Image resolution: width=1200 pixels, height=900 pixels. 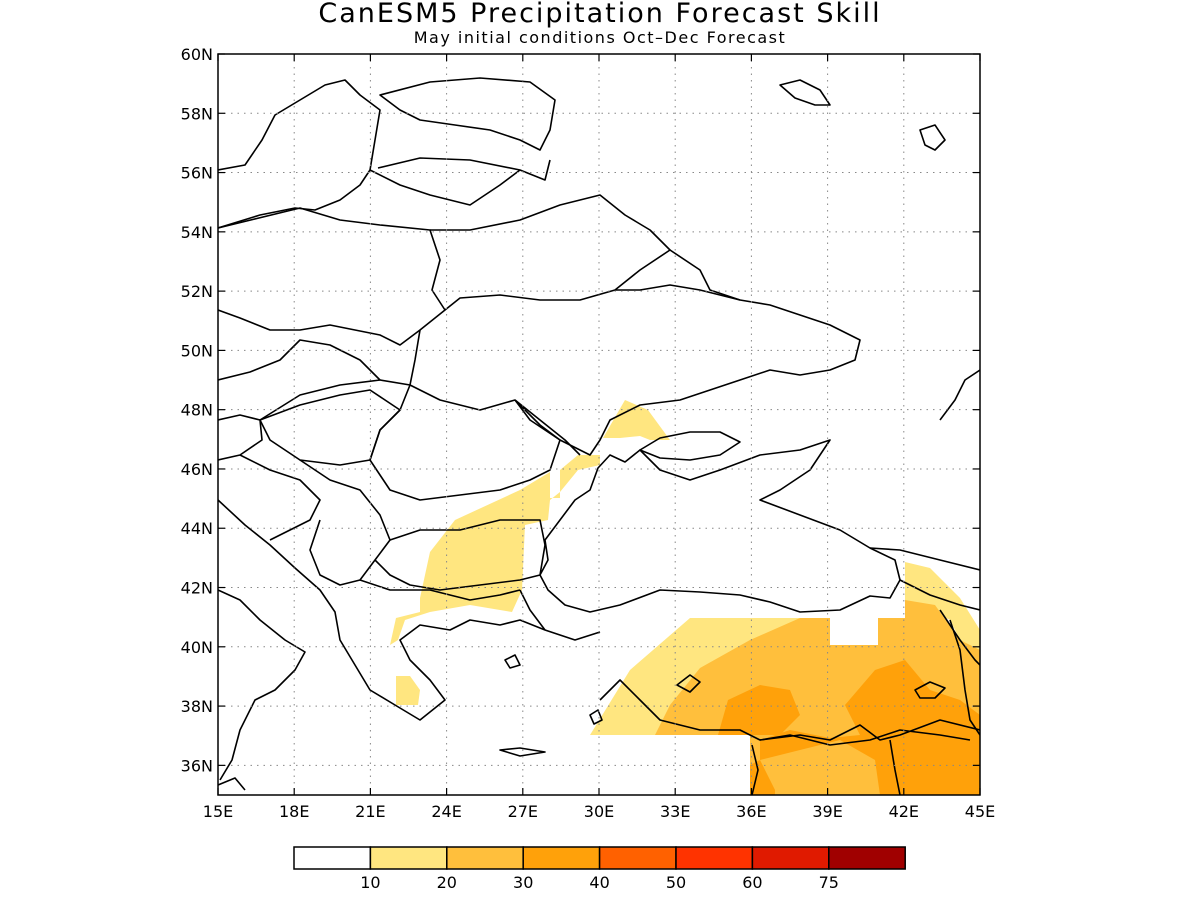 What do you see at coordinates (299, 154) in the screenshot?
I see `baltic-coast` at bounding box center [299, 154].